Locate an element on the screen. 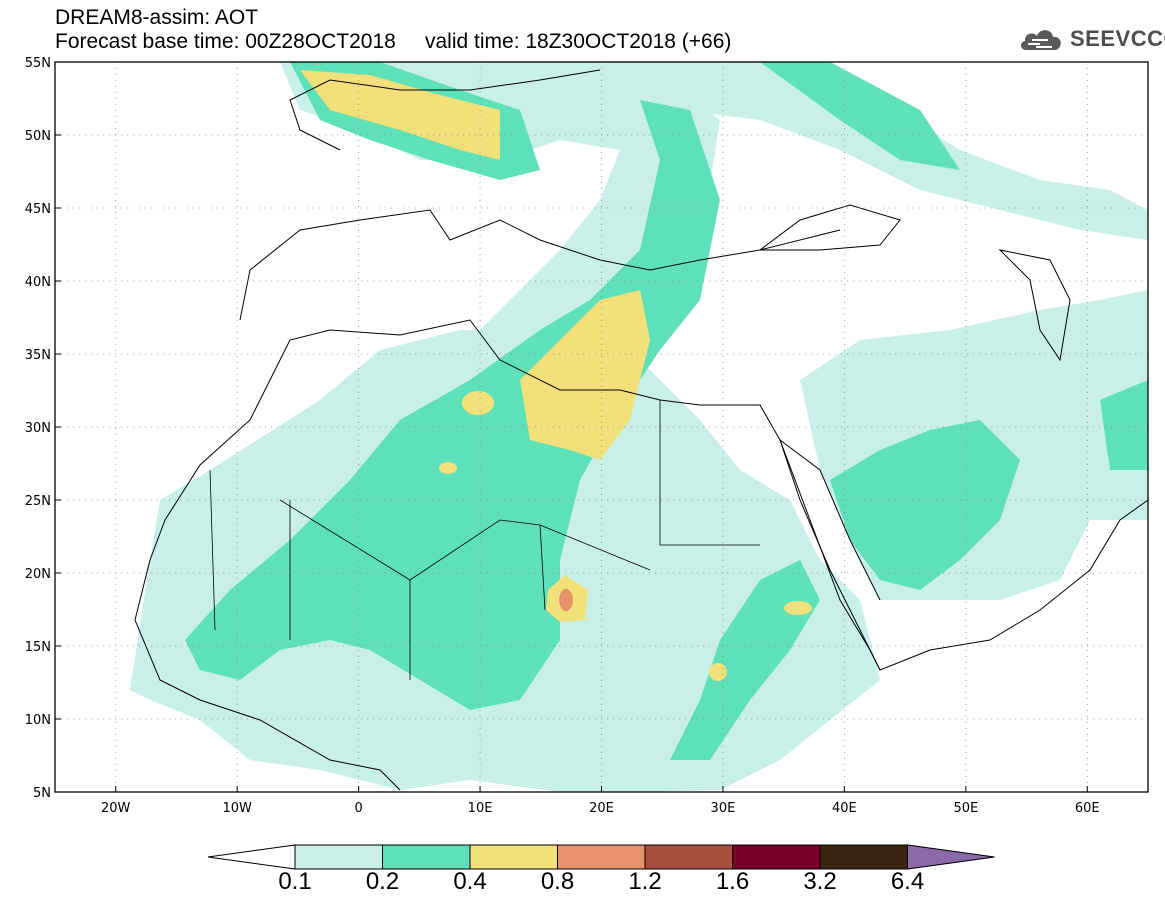 Image resolution: width=1165 pixels, height=905 pixels. lon-tick-label: 10E is located at coordinates (480, 808).